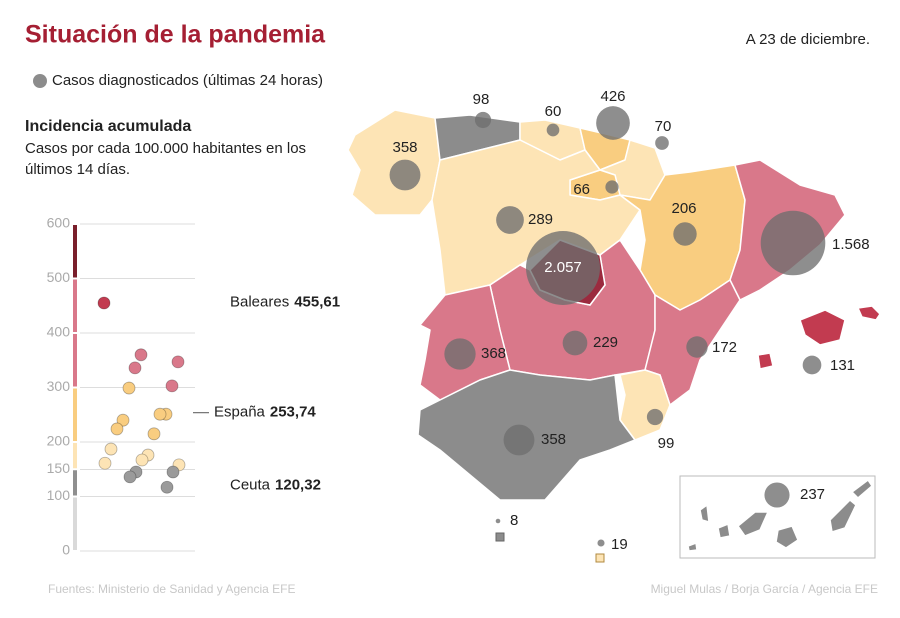  I want to click on bubble-label: 368, so click(493, 353).